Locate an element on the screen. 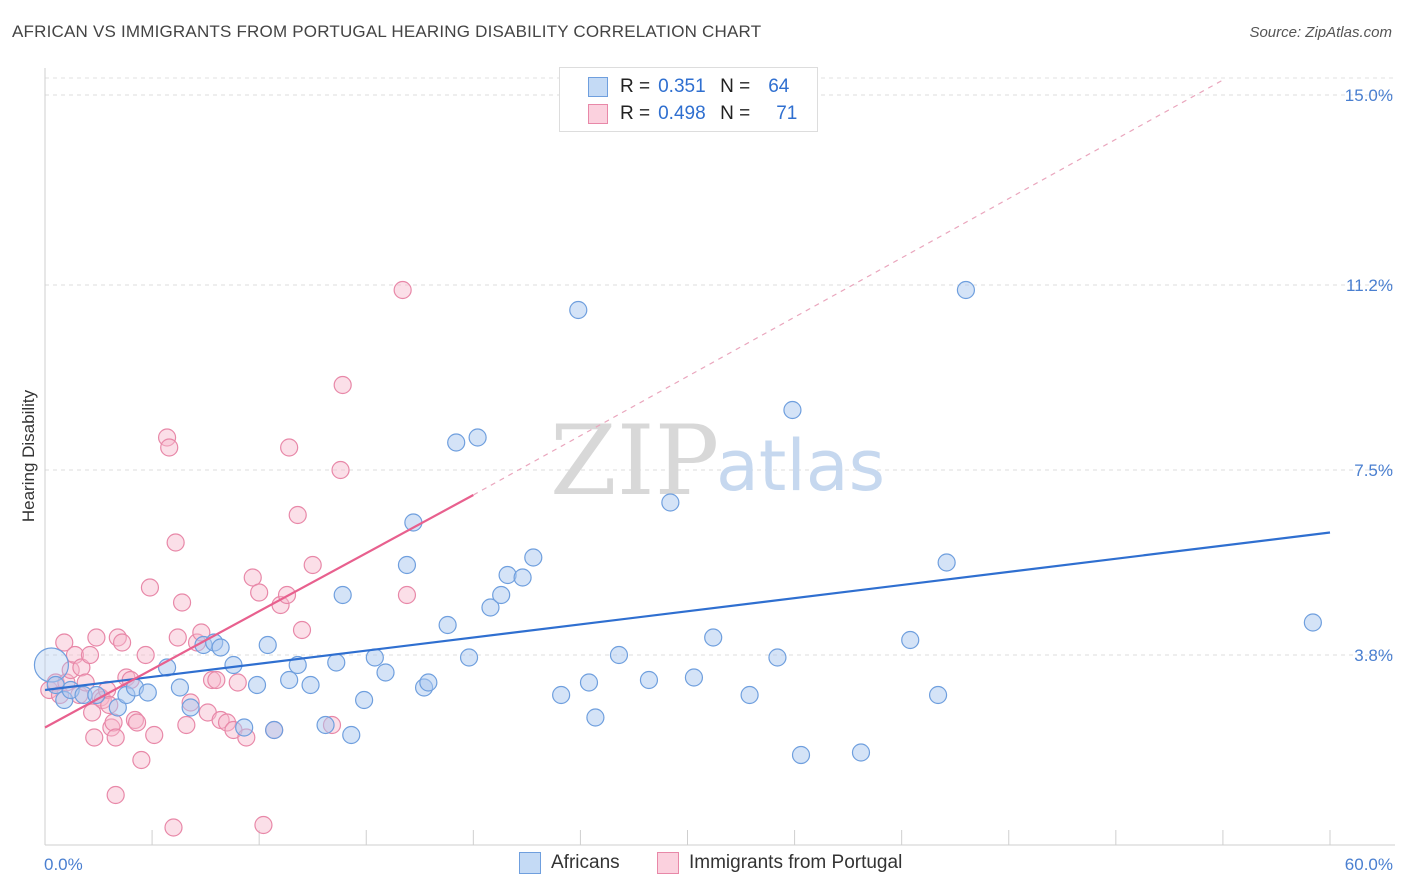 Image resolution: width=1406 pixels, height=892 pixels. legend-r-value: 0.498 is located at coordinates (682, 113).